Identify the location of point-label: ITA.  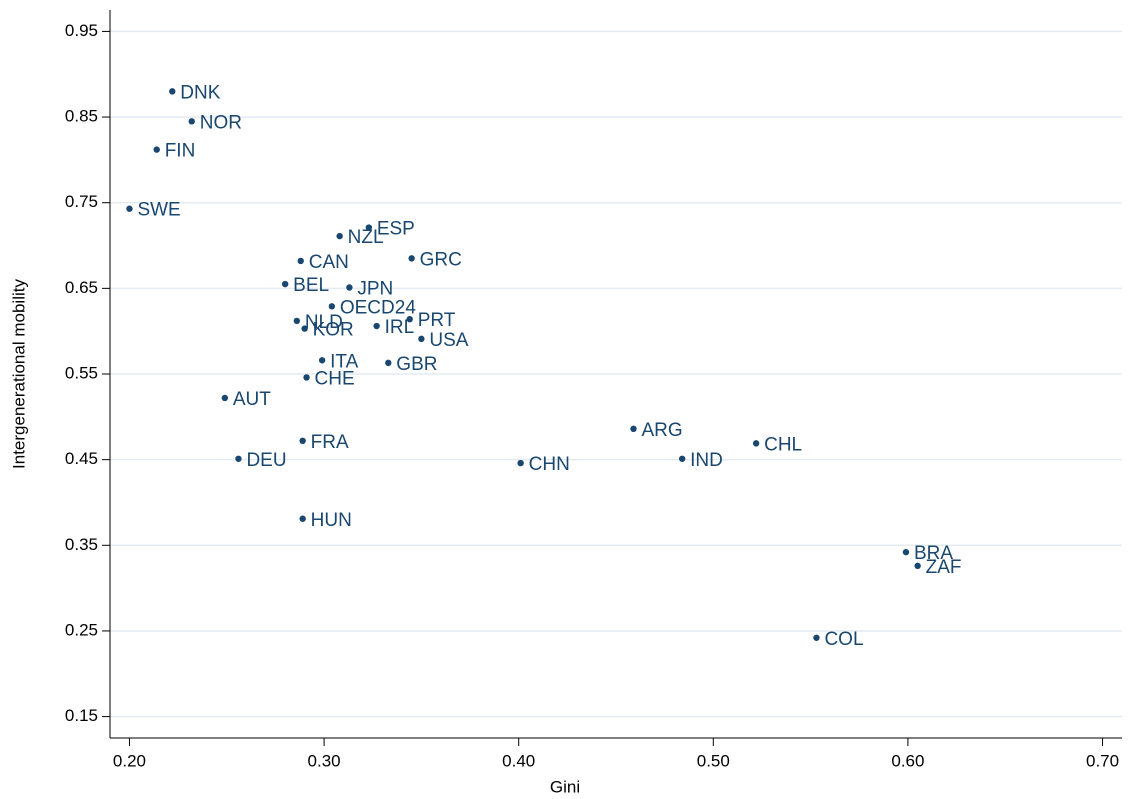
(344, 361).